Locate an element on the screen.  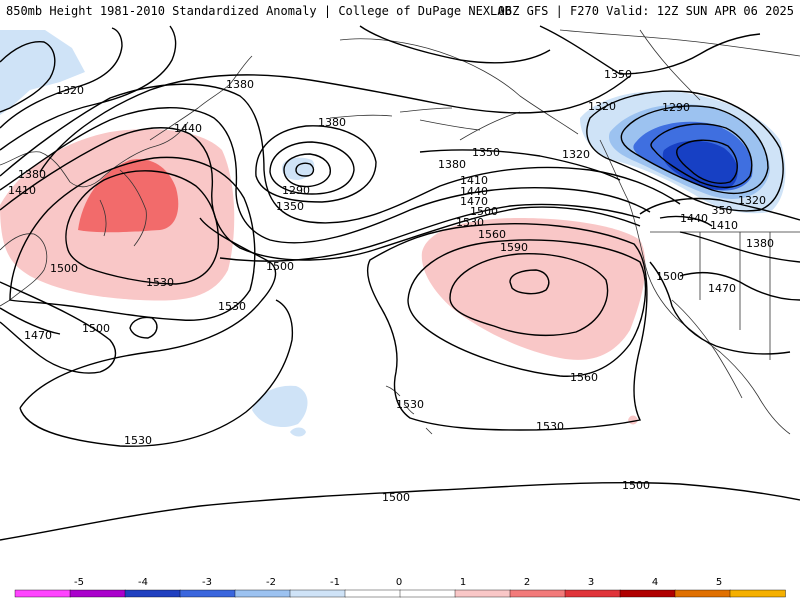
contour-1350-east is located at coordinates (719, 209).